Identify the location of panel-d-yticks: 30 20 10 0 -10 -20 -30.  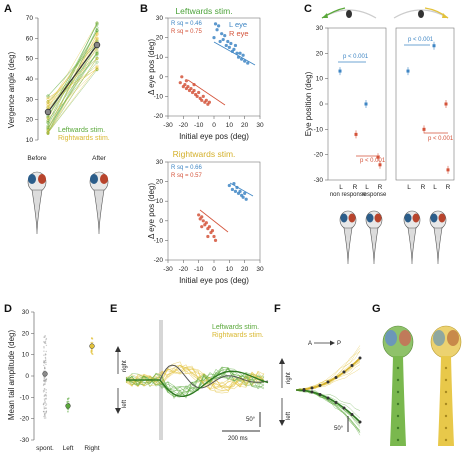
(27, 376).